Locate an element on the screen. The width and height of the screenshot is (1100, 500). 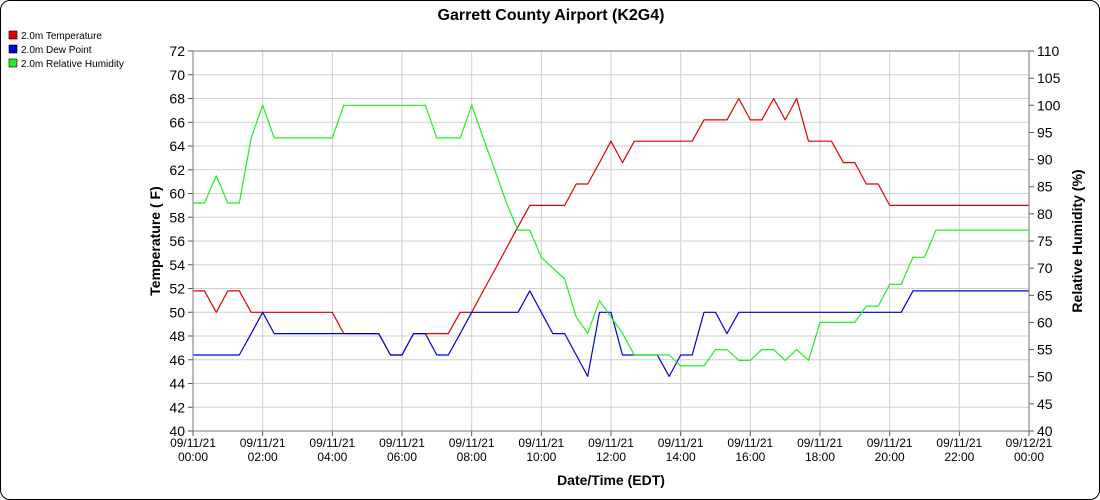
y2-tick-label: 100 is located at coordinates (1049, 105).